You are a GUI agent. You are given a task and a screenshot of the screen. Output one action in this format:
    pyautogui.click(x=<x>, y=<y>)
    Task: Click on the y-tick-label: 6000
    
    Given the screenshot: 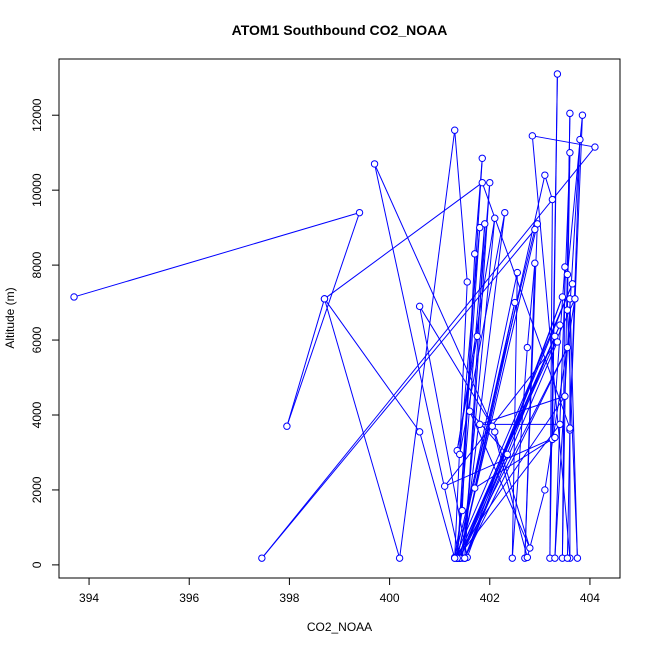 What is the action you would take?
    pyautogui.click(x=37, y=339)
    